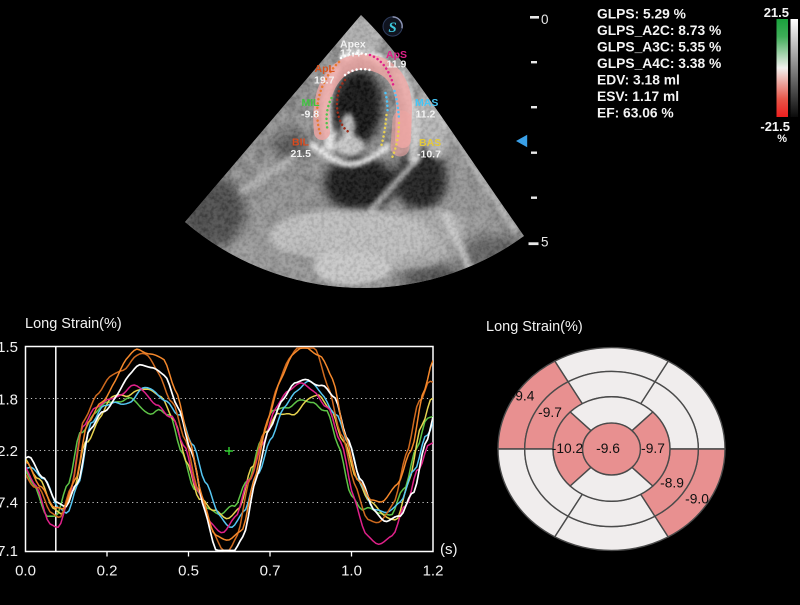 The height and width of the screenshot is (605, 800). I want to click on svg-text: 1.2, so click(433, 571).